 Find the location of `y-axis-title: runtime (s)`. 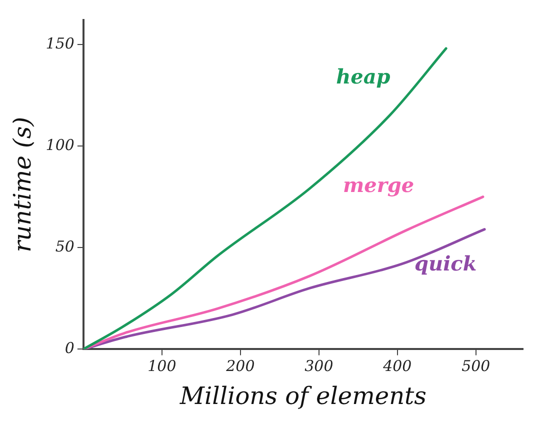

y-axis-title: runtime (s) is located at coordinates (22, 184).